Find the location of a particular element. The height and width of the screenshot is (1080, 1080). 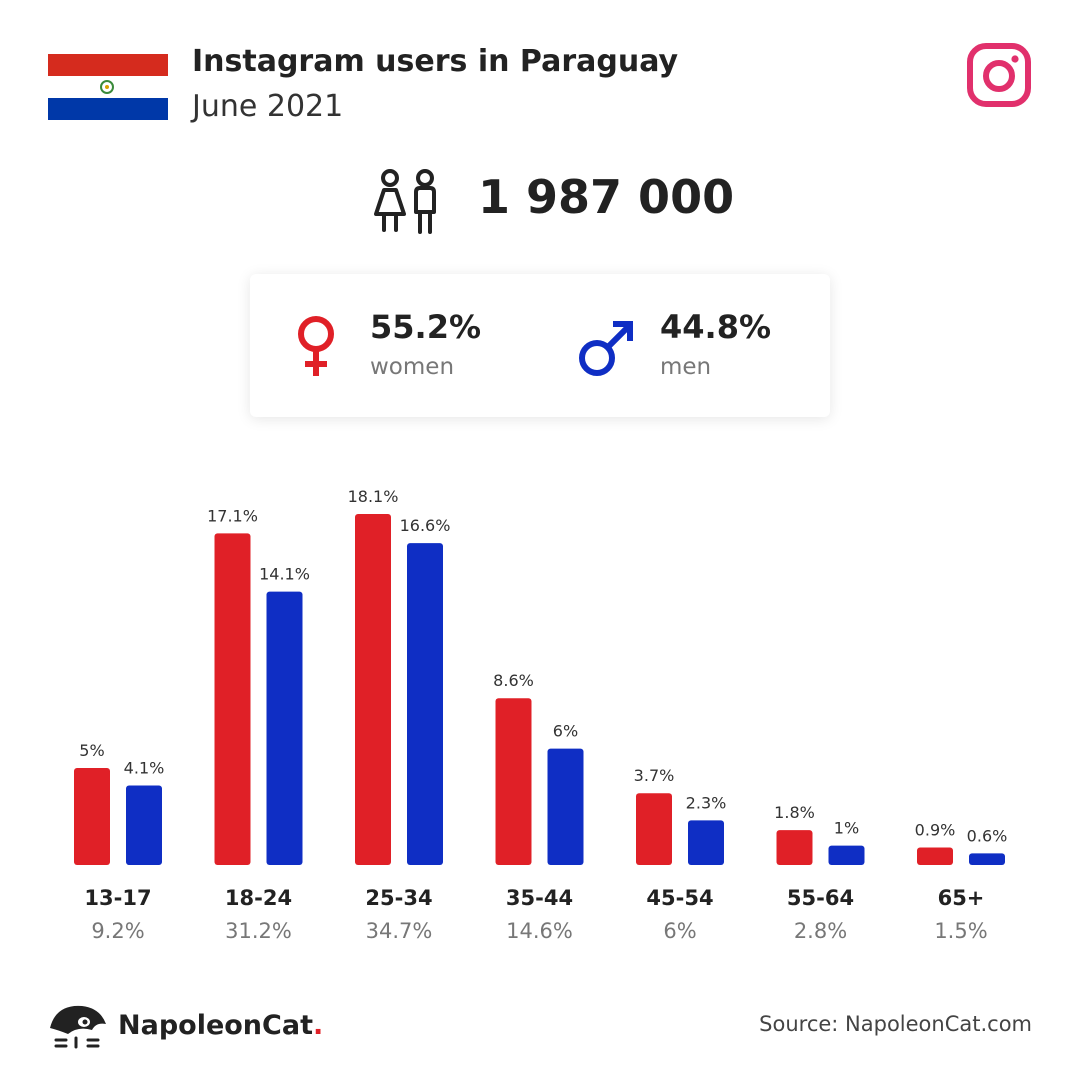

bar-women-65+ is located at coordinates (935, 856).